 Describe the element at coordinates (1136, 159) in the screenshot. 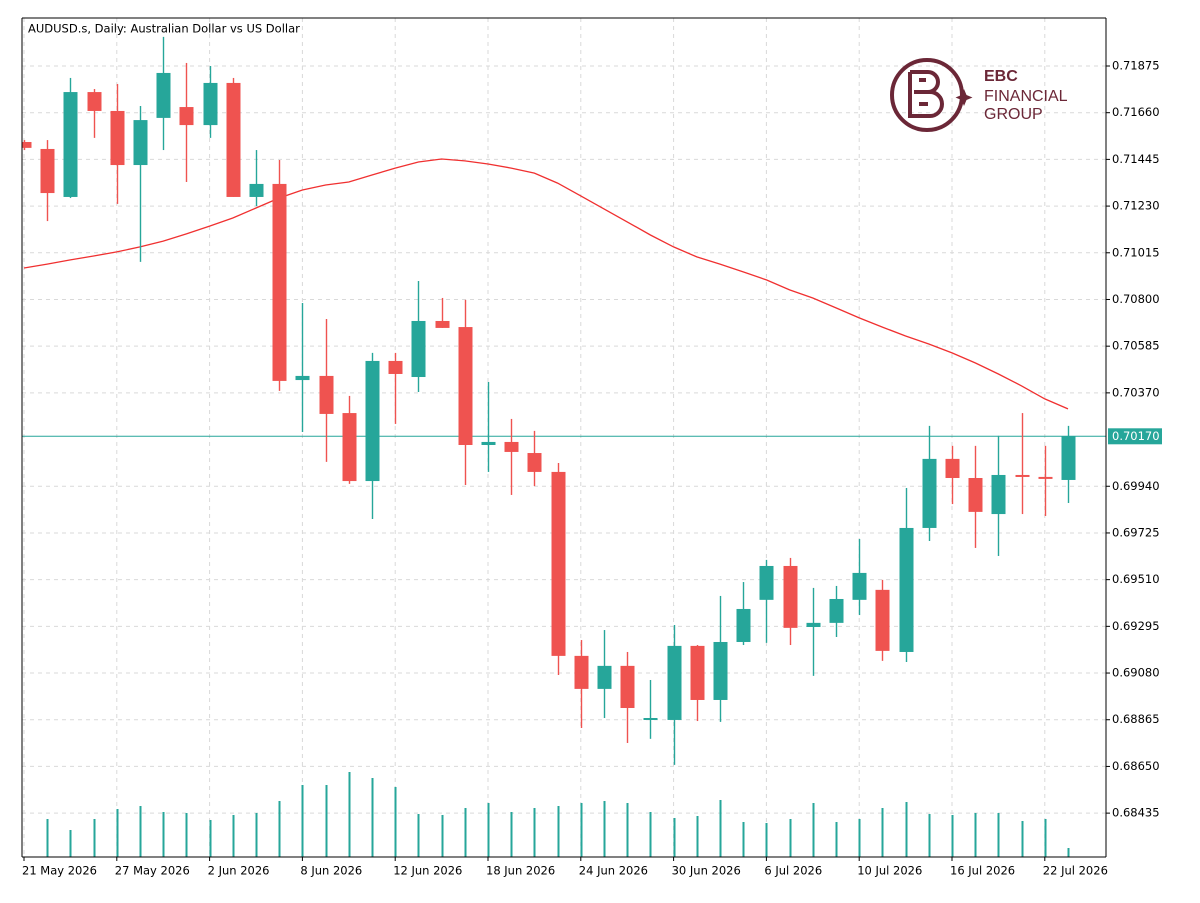

I see `y-tick-label: 0.71445` at that location.